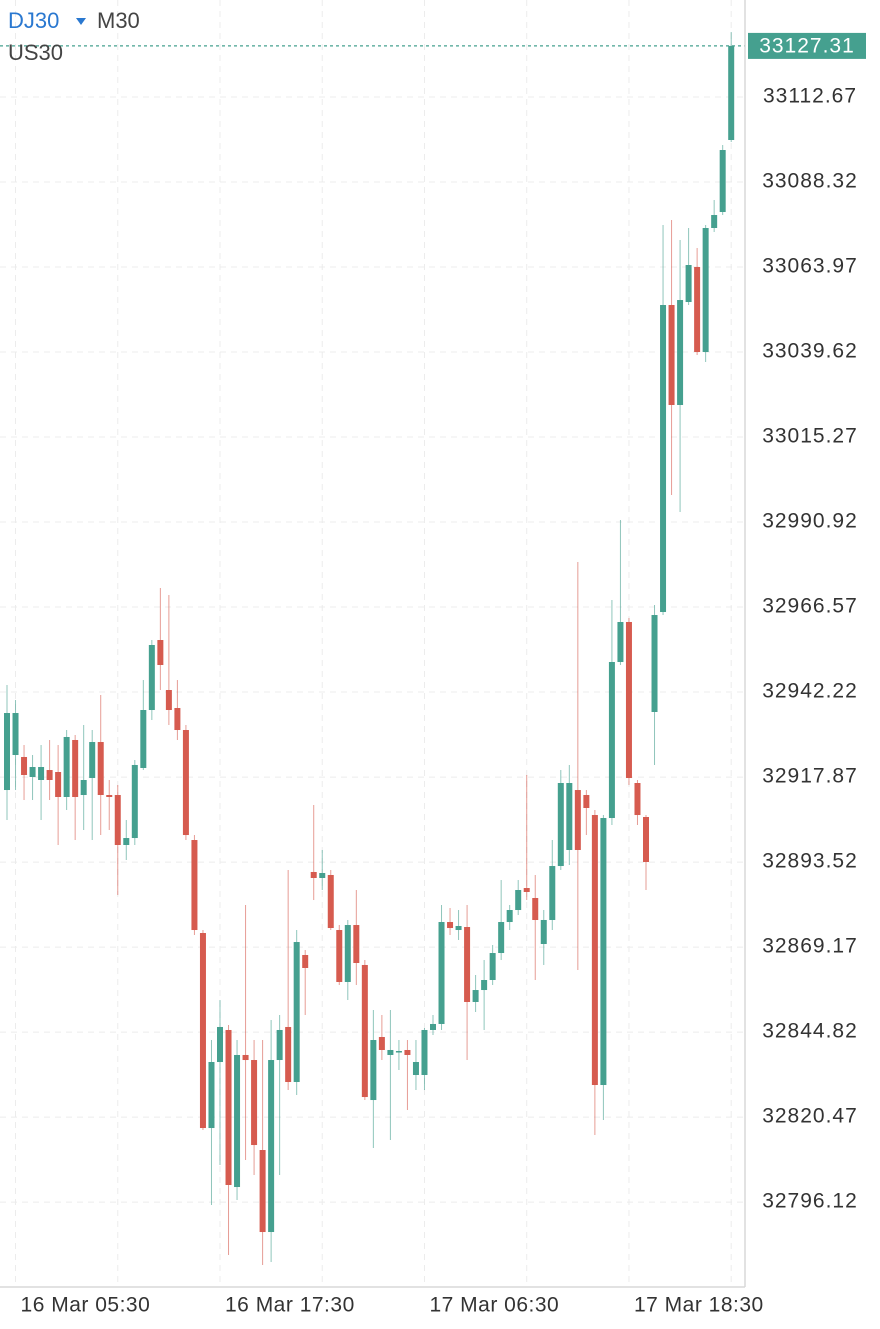 Image resolution: width=880 pixels, height=1329 pixels. What do you see at coordinates (118, 20) in the screenshot?
I see `interval: M30` at bounding box center [118, 20].